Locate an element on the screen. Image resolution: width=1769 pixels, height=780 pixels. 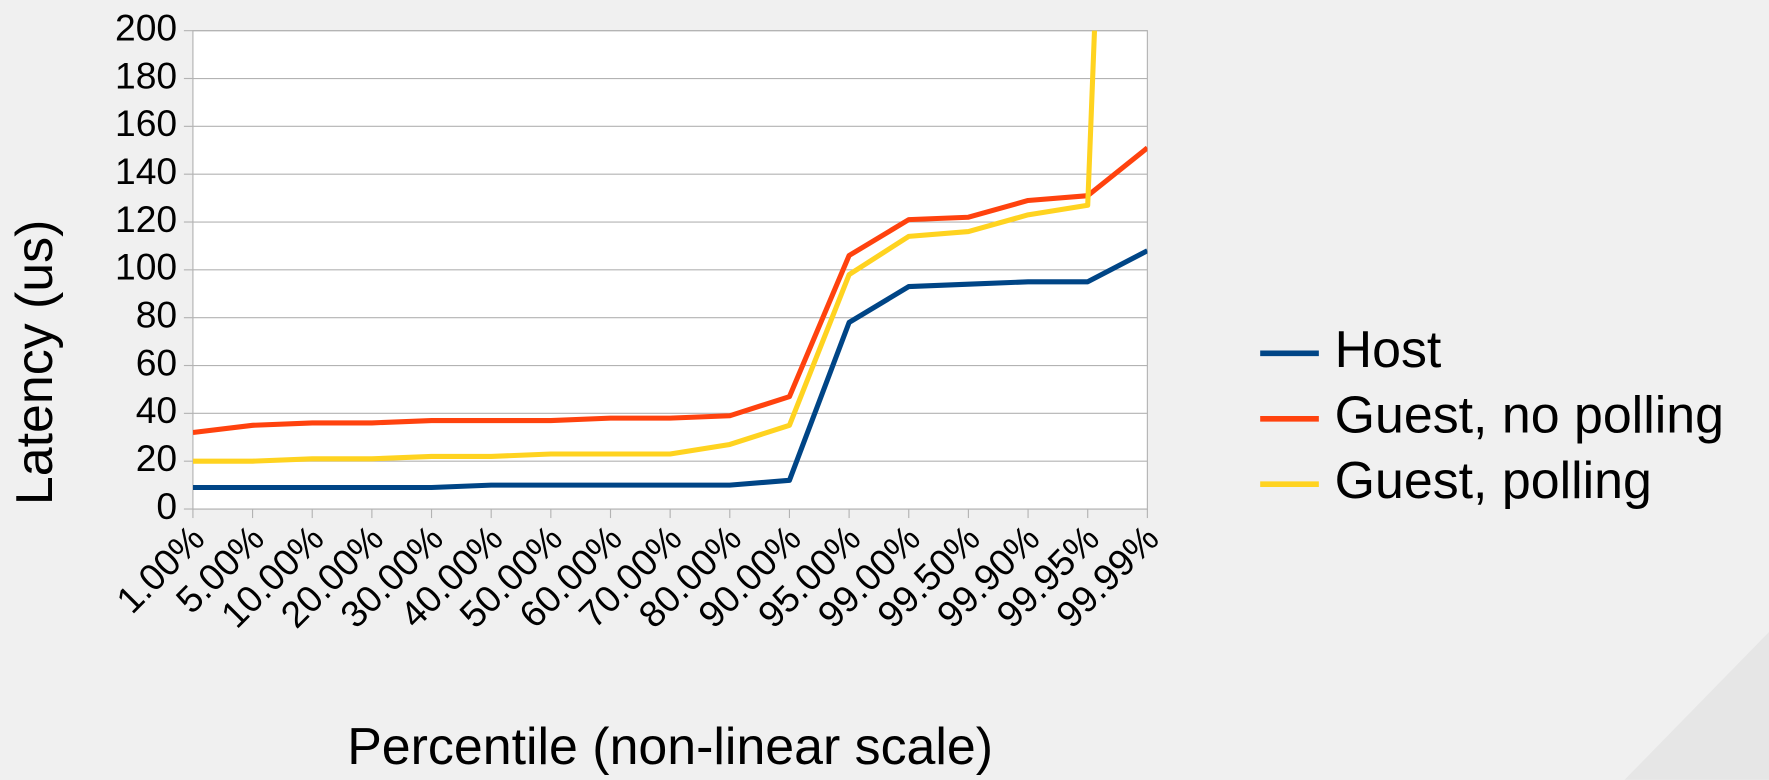
y-axis-title: Latency (us) is located at coordinates (34, 362).